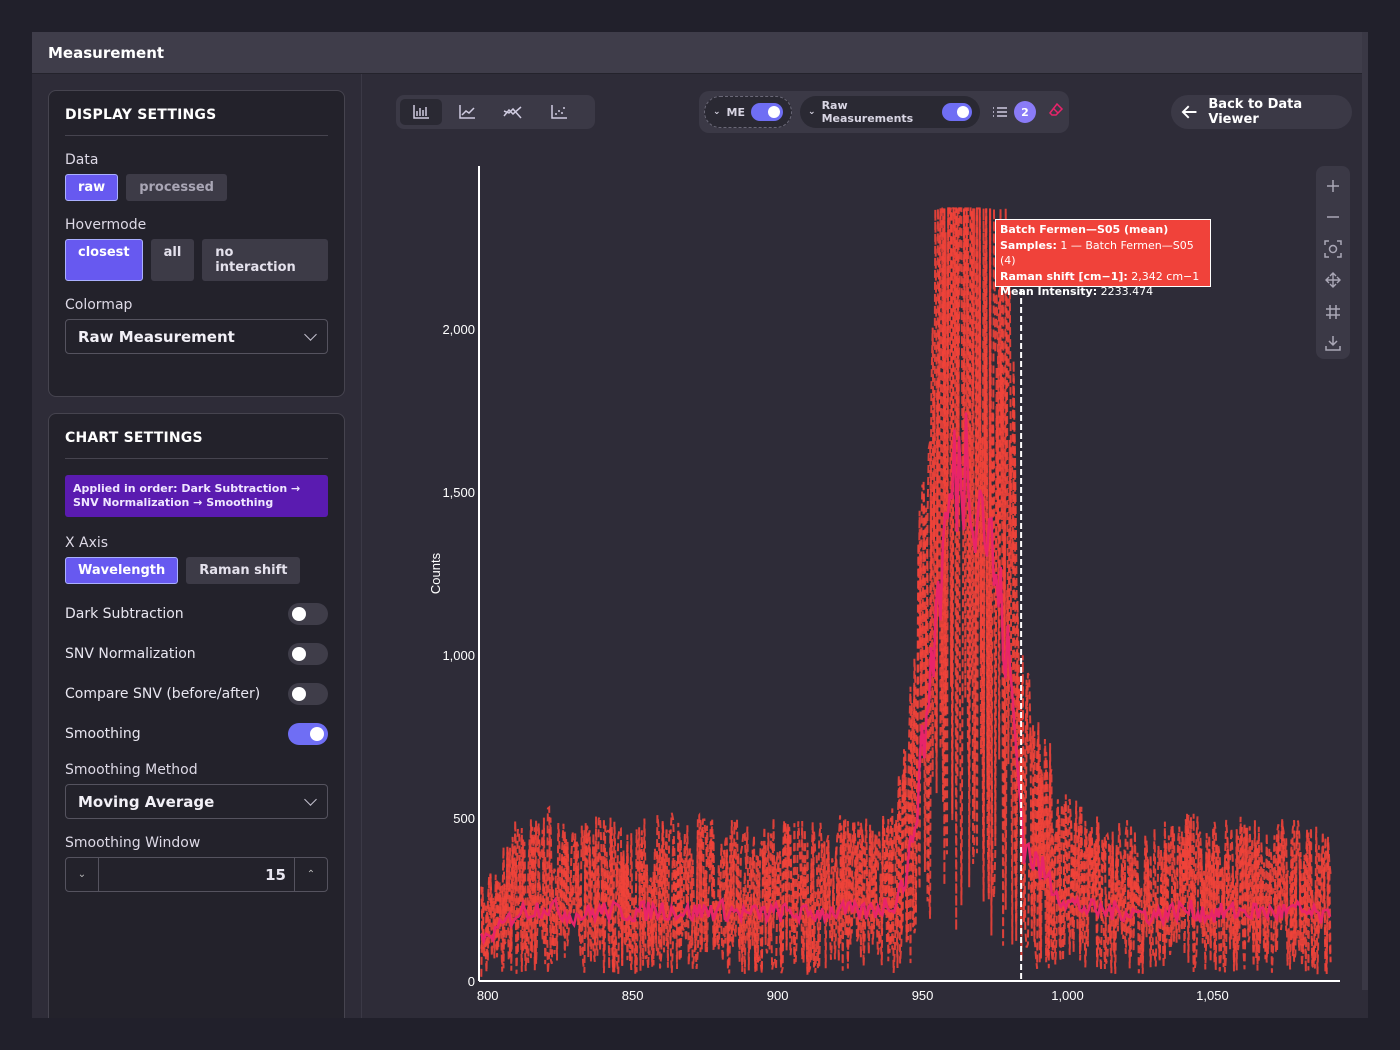 The image size is (1400, 1050). I want to click on hovermode-toggle-group: closest all no interaction, so click(196, 260).